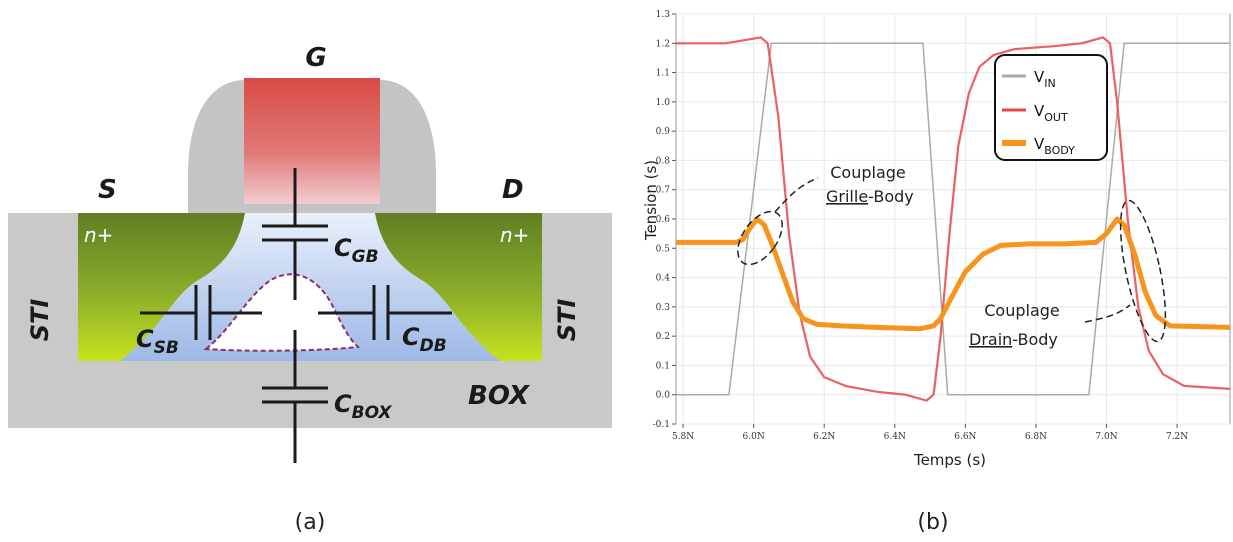  I want to click on capacitor-db-label: CDB, so click(424, 339).